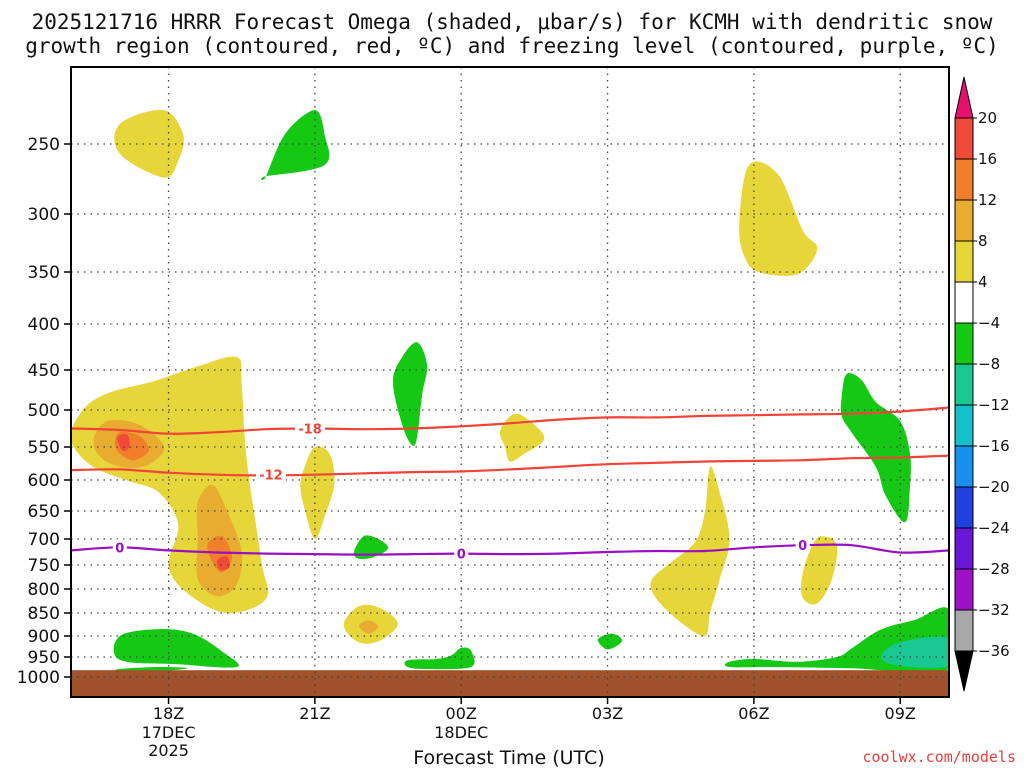  Describe the element at coordinates (461, 491) in the screenshot. I see `contour-labels: -18 -12 0 0 0` at that location.